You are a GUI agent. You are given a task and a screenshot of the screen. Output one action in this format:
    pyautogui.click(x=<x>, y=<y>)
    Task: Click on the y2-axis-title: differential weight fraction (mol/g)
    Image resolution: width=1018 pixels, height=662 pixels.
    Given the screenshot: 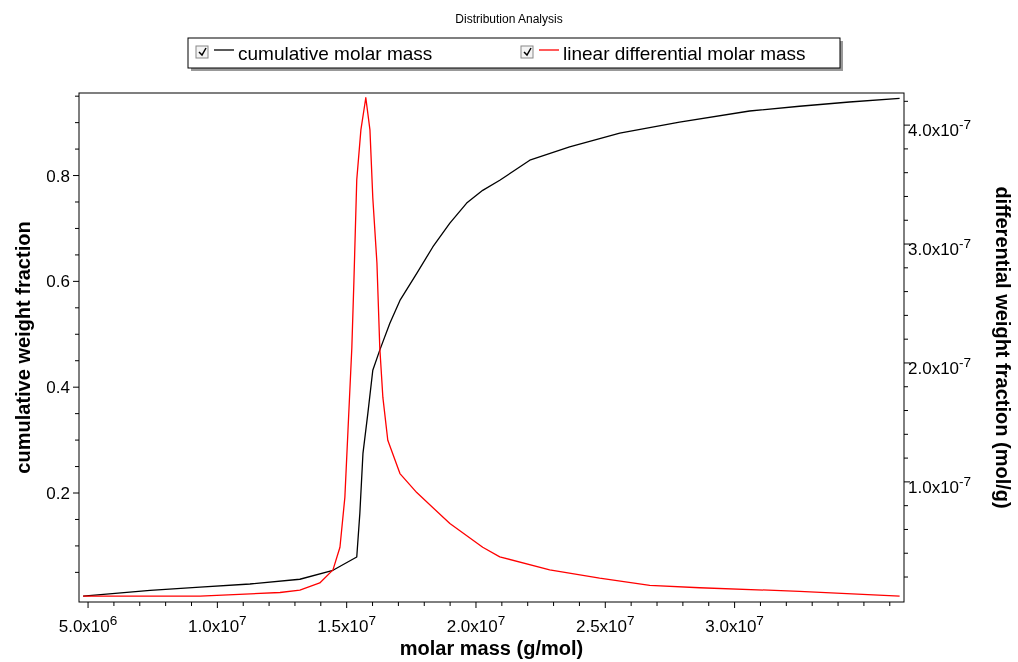 What is the action you would take?
    pyautogui.click(x=1003, y=347)
    